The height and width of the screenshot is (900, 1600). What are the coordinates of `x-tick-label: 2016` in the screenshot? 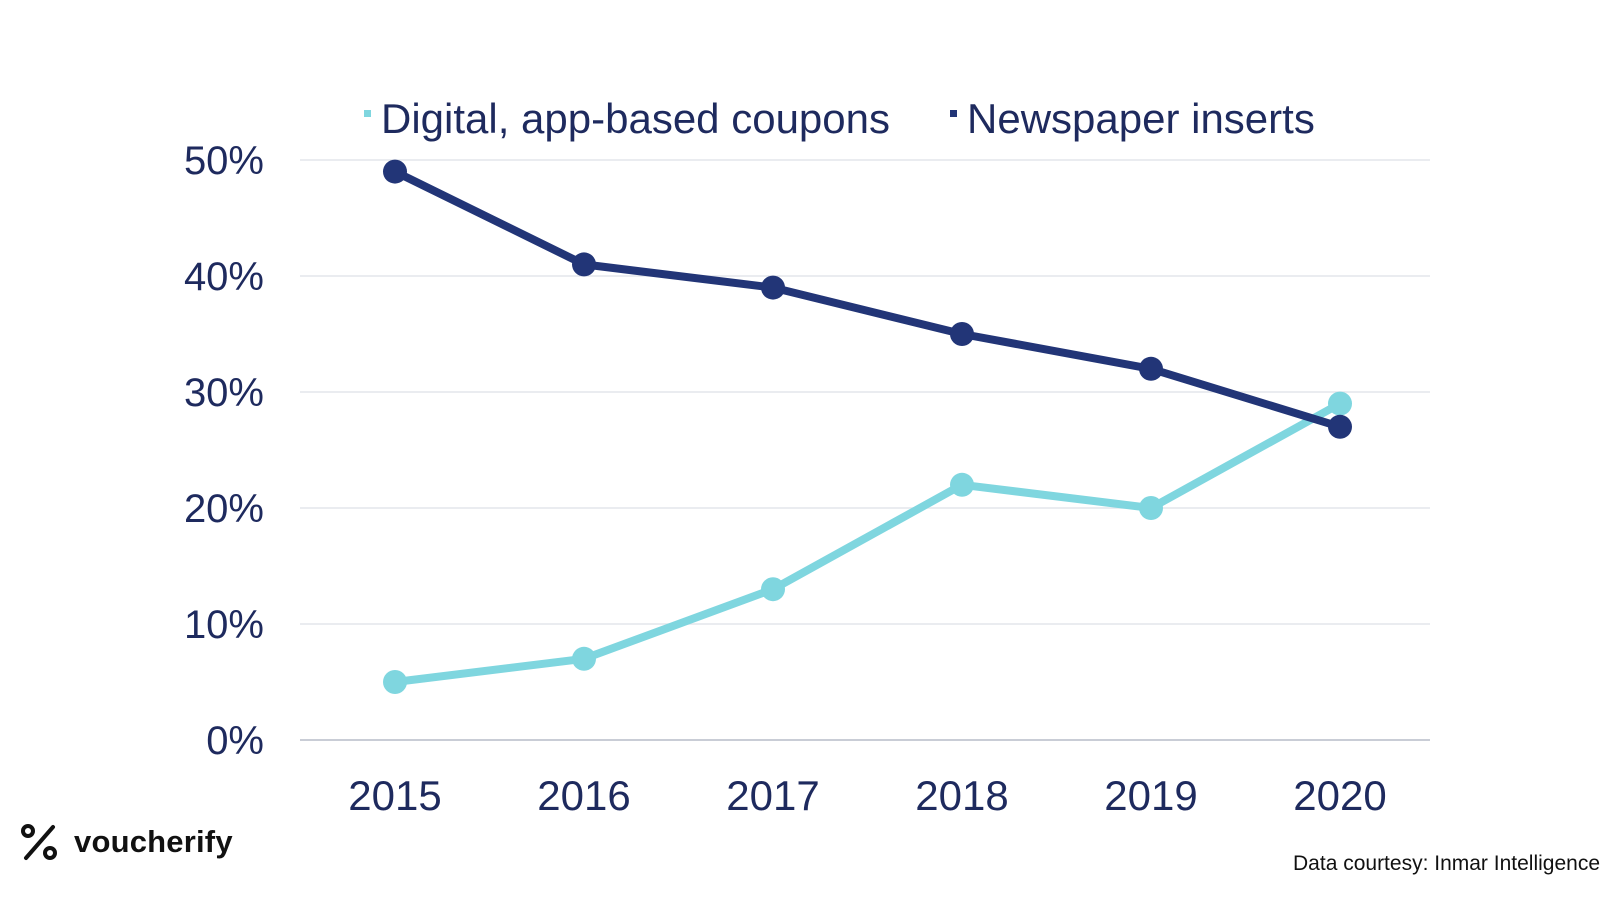 It's located at (583, 795).